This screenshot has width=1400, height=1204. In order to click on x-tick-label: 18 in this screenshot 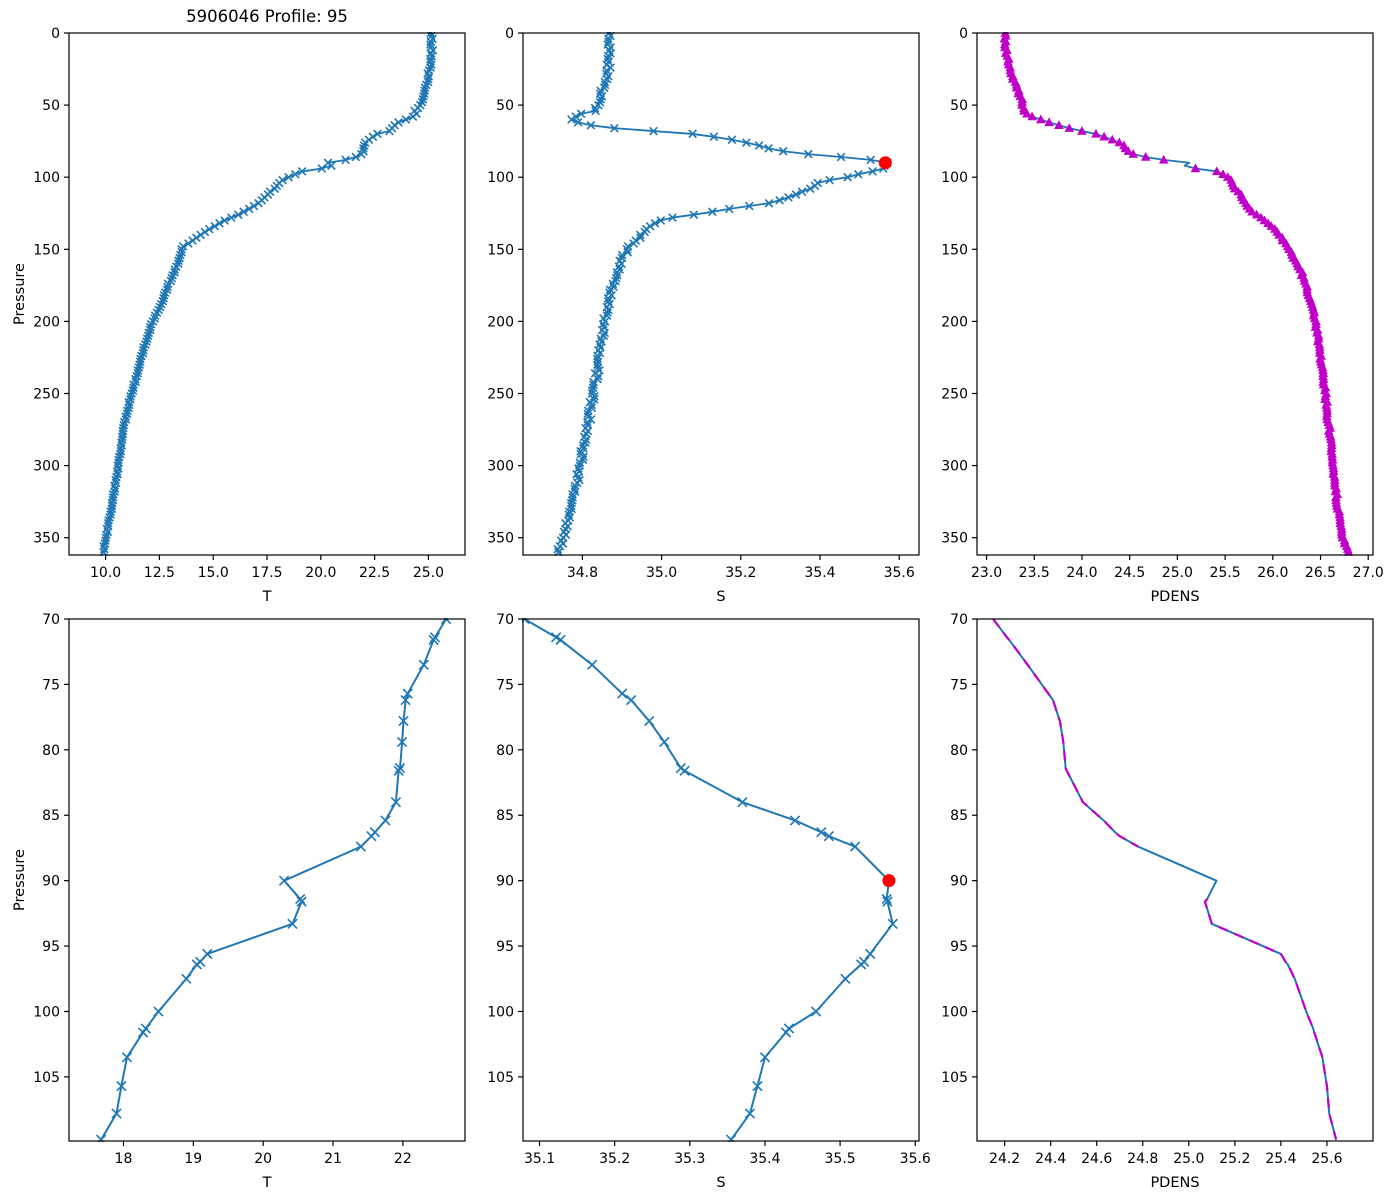, I will do `click(124, 1159)`.